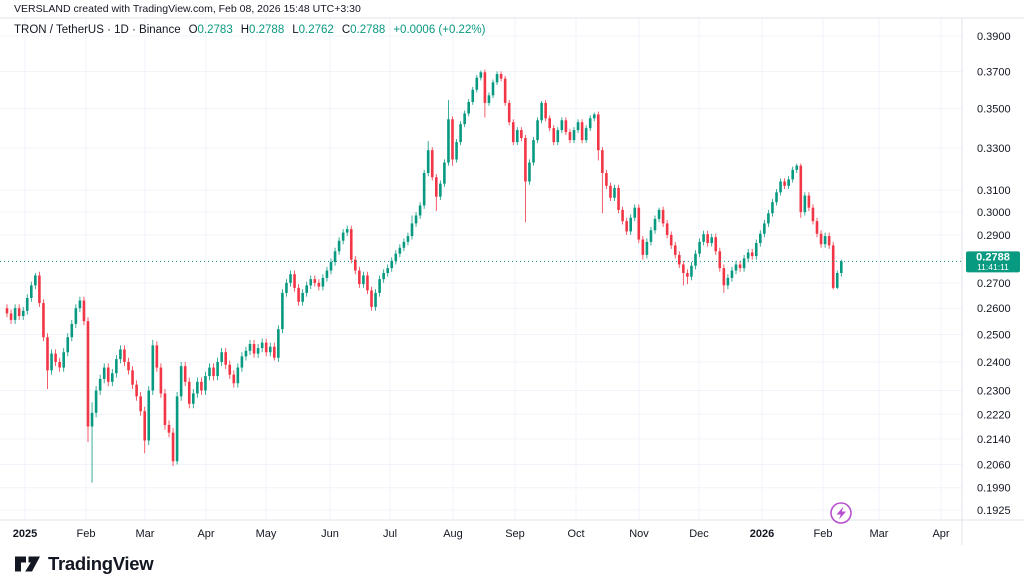  What do you see at coordinates (994, 489) in the screenshot?
I see `price-tick-label: 0.1990` at bounding box center [994, 489].